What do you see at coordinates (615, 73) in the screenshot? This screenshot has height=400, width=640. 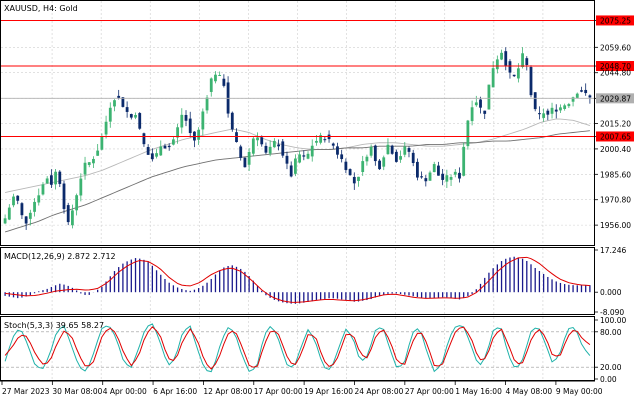 I see `price-tick-label: 2044.80` at bounding box center [615, 73].